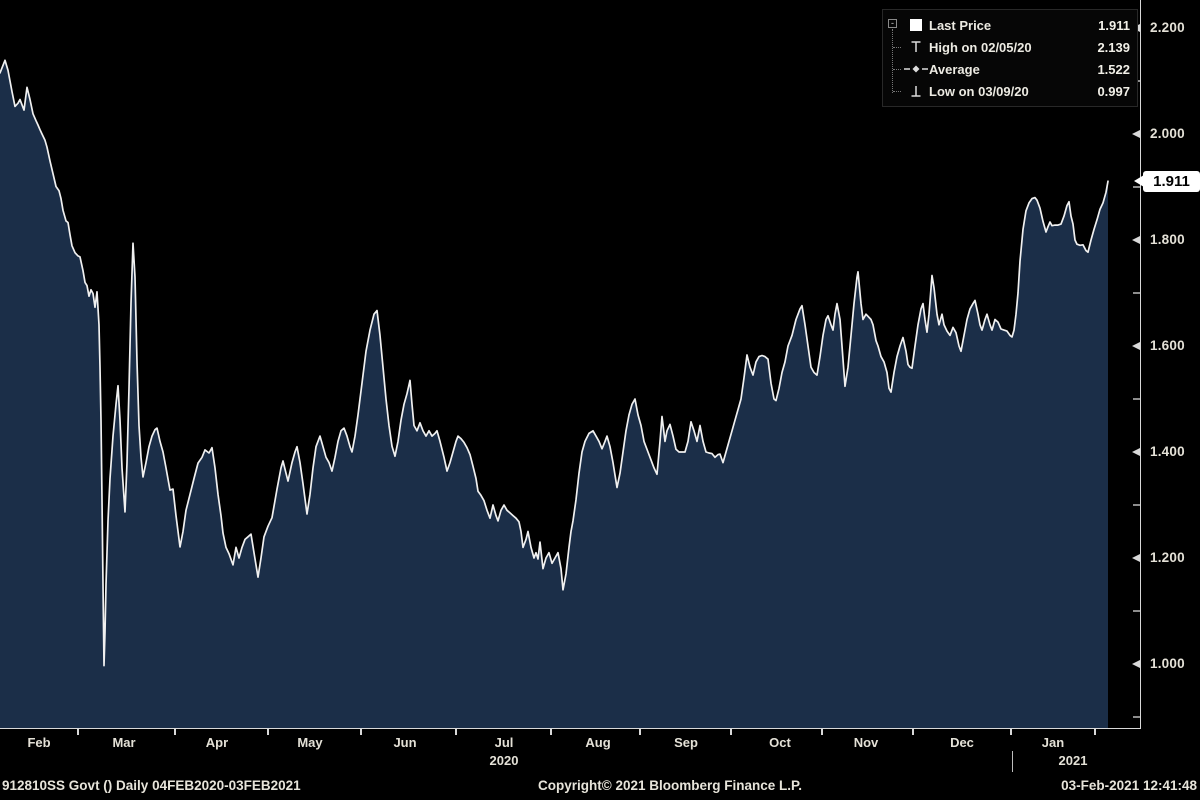 Image resolution: width=1200 pixels, height=800 pixels. I want to click on x-month-label: Nov, so click(866, 742).